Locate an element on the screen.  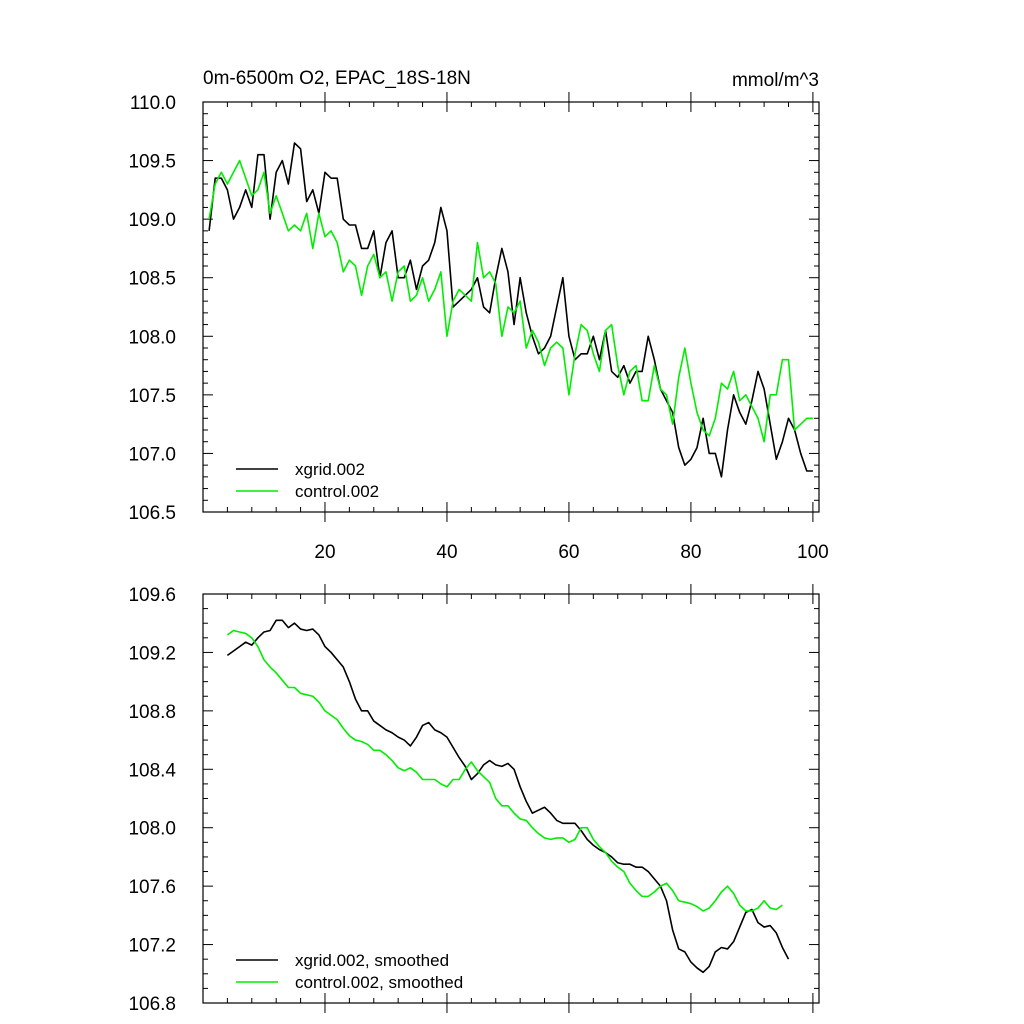
y-tick-label: 108.8 is located at coordinates (152, 712).